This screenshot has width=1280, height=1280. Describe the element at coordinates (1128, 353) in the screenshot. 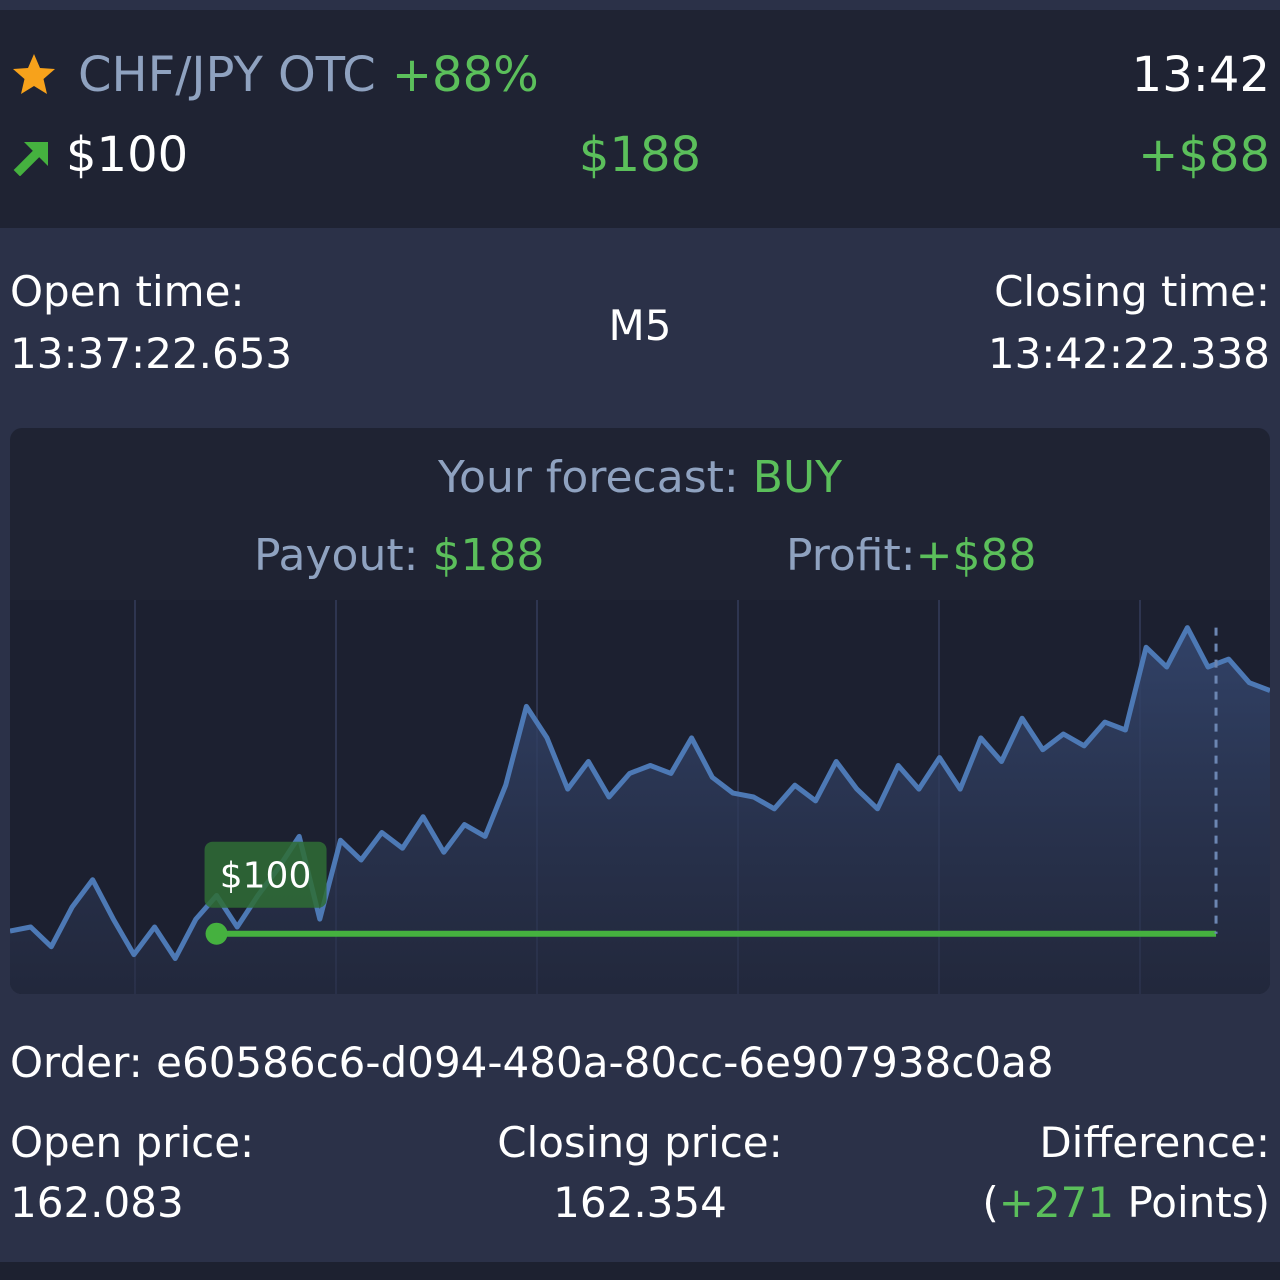

I see `closing-time-value: 13:42:22.338` at that location.